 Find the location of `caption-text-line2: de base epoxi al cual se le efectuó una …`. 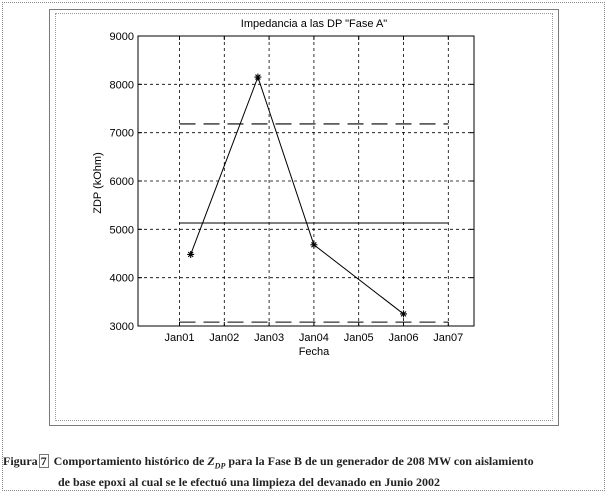

caption-text-line2: de base epoxi al cual se le efectuó una … is located at coordinates (249, 482).